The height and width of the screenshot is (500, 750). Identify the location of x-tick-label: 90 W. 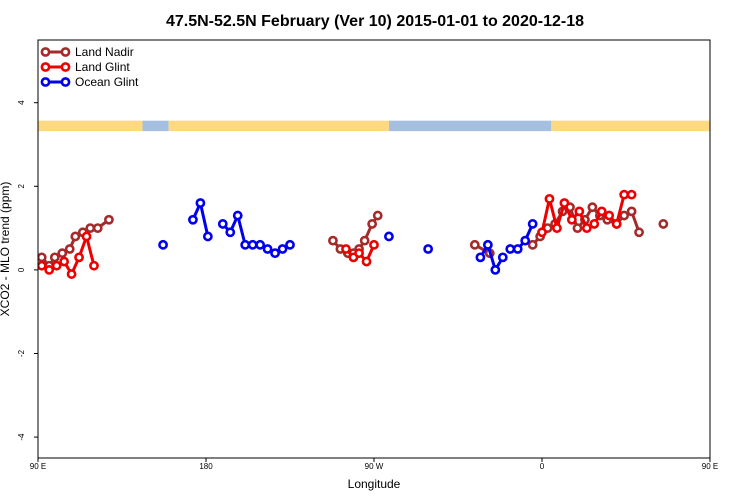
(374, 466).